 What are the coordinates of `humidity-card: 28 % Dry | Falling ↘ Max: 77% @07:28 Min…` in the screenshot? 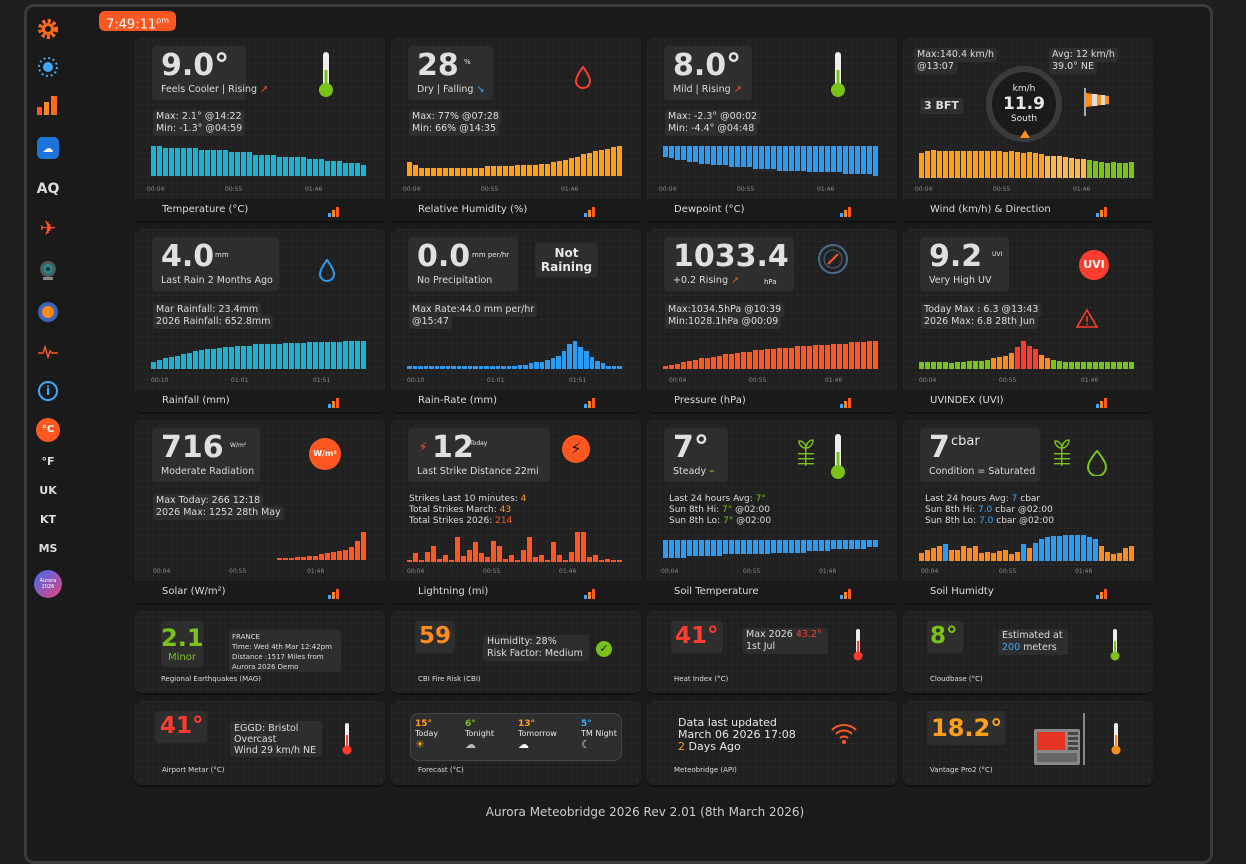 It's located at (516, 129).